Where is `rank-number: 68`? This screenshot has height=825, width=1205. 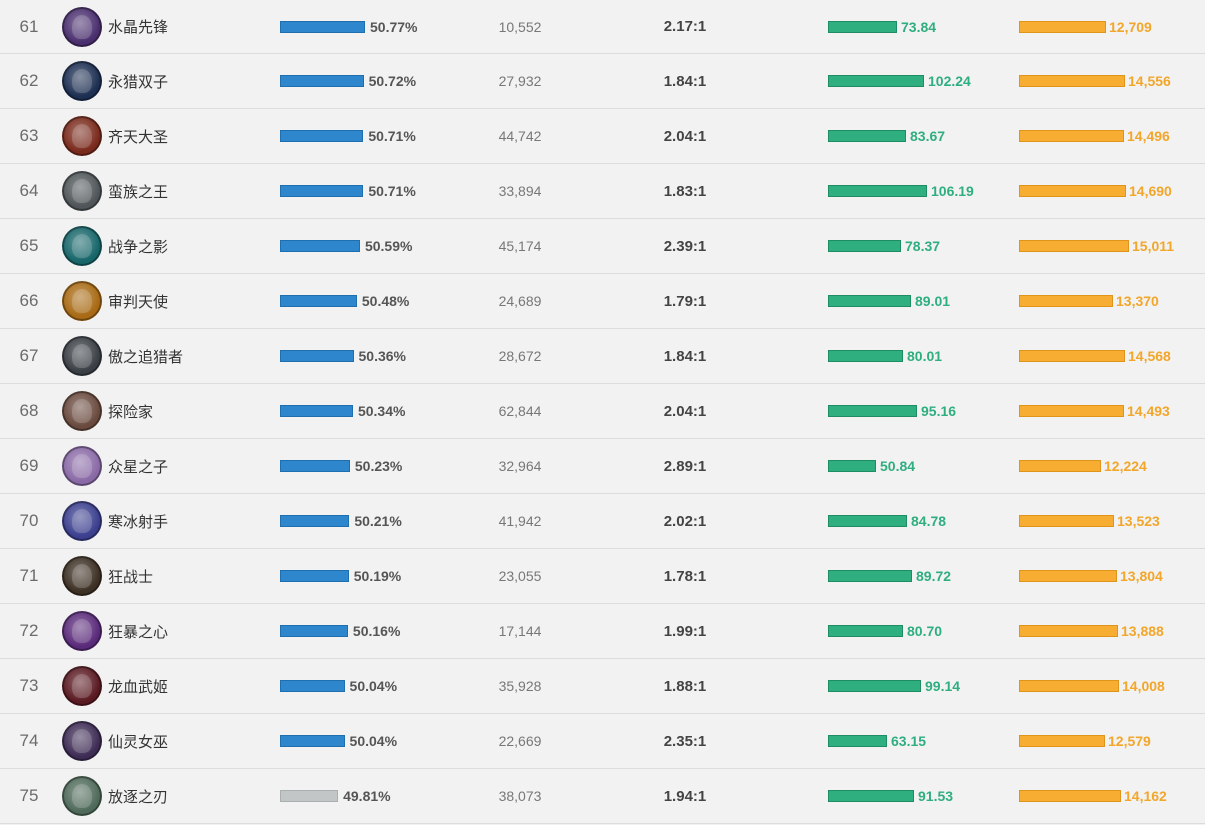
rank-number: 68 is located at coordinates (29, 410).